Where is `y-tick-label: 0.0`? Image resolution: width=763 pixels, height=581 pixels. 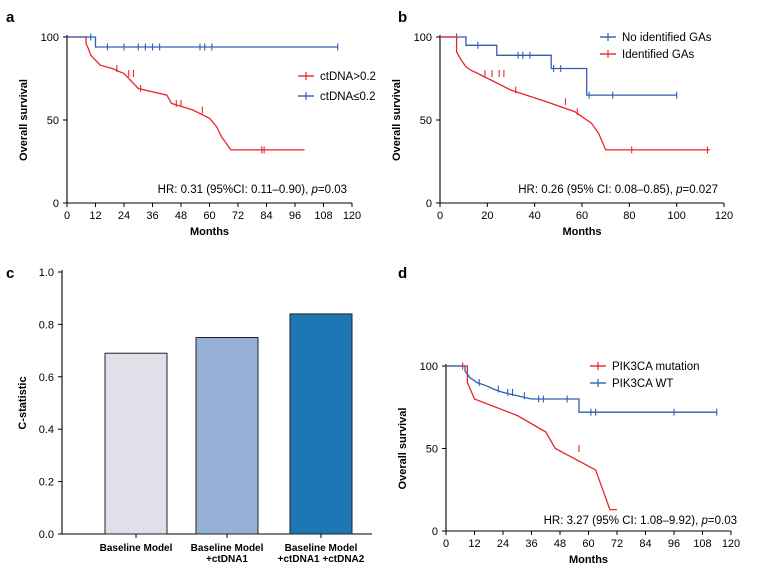
y-tick-label: 0.0 is located at coordinates (46, 535).